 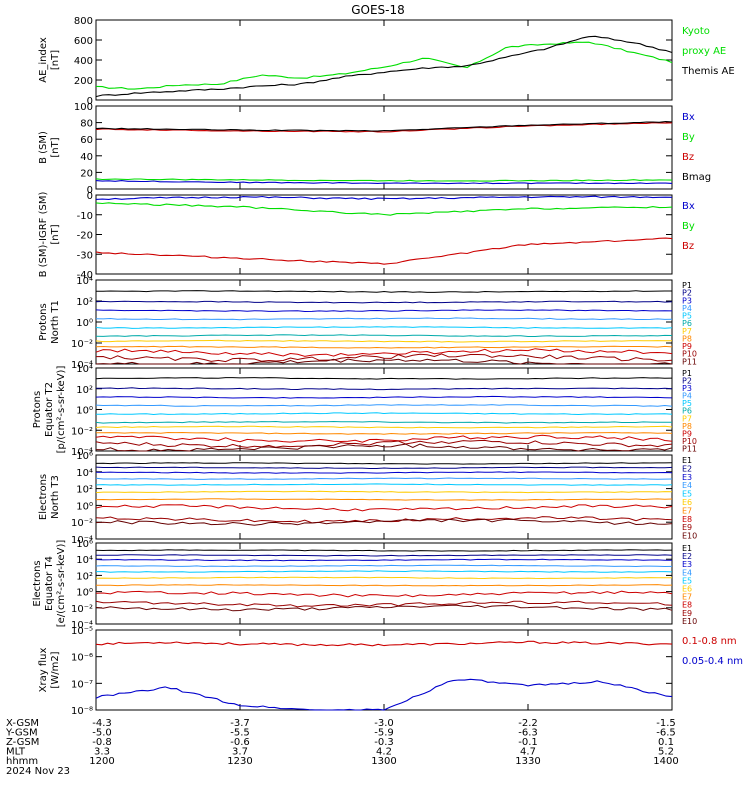 I want to click on y-axis-label-line: B (SM), so click(x=43, y=147).